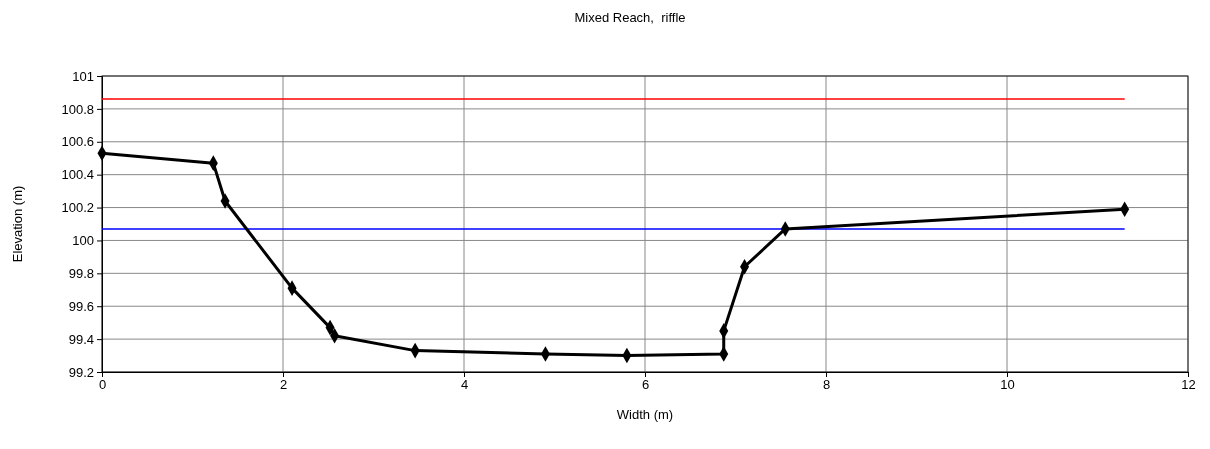 The height and width of the screenshot is (449, 1210). What do you see at coordinates (283, 385) in the screenshot?
I see `x-tick-label: 2` at bounding box center [283, 385].